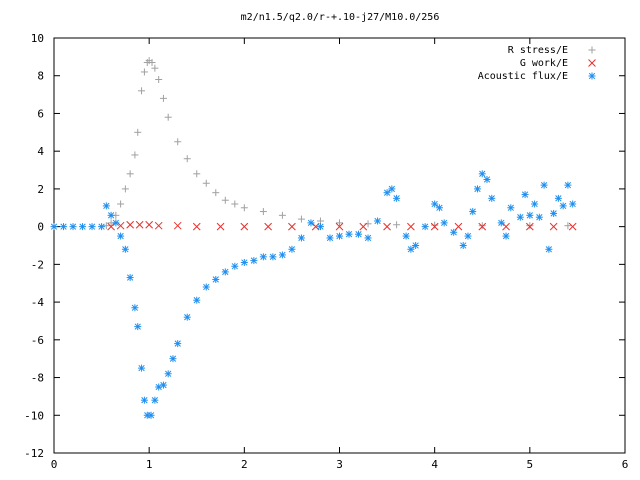  What do you see at coordinates (625, 464) in the screenshot?
I see `x-tick-label: 6` at bounding box center [625, 464].